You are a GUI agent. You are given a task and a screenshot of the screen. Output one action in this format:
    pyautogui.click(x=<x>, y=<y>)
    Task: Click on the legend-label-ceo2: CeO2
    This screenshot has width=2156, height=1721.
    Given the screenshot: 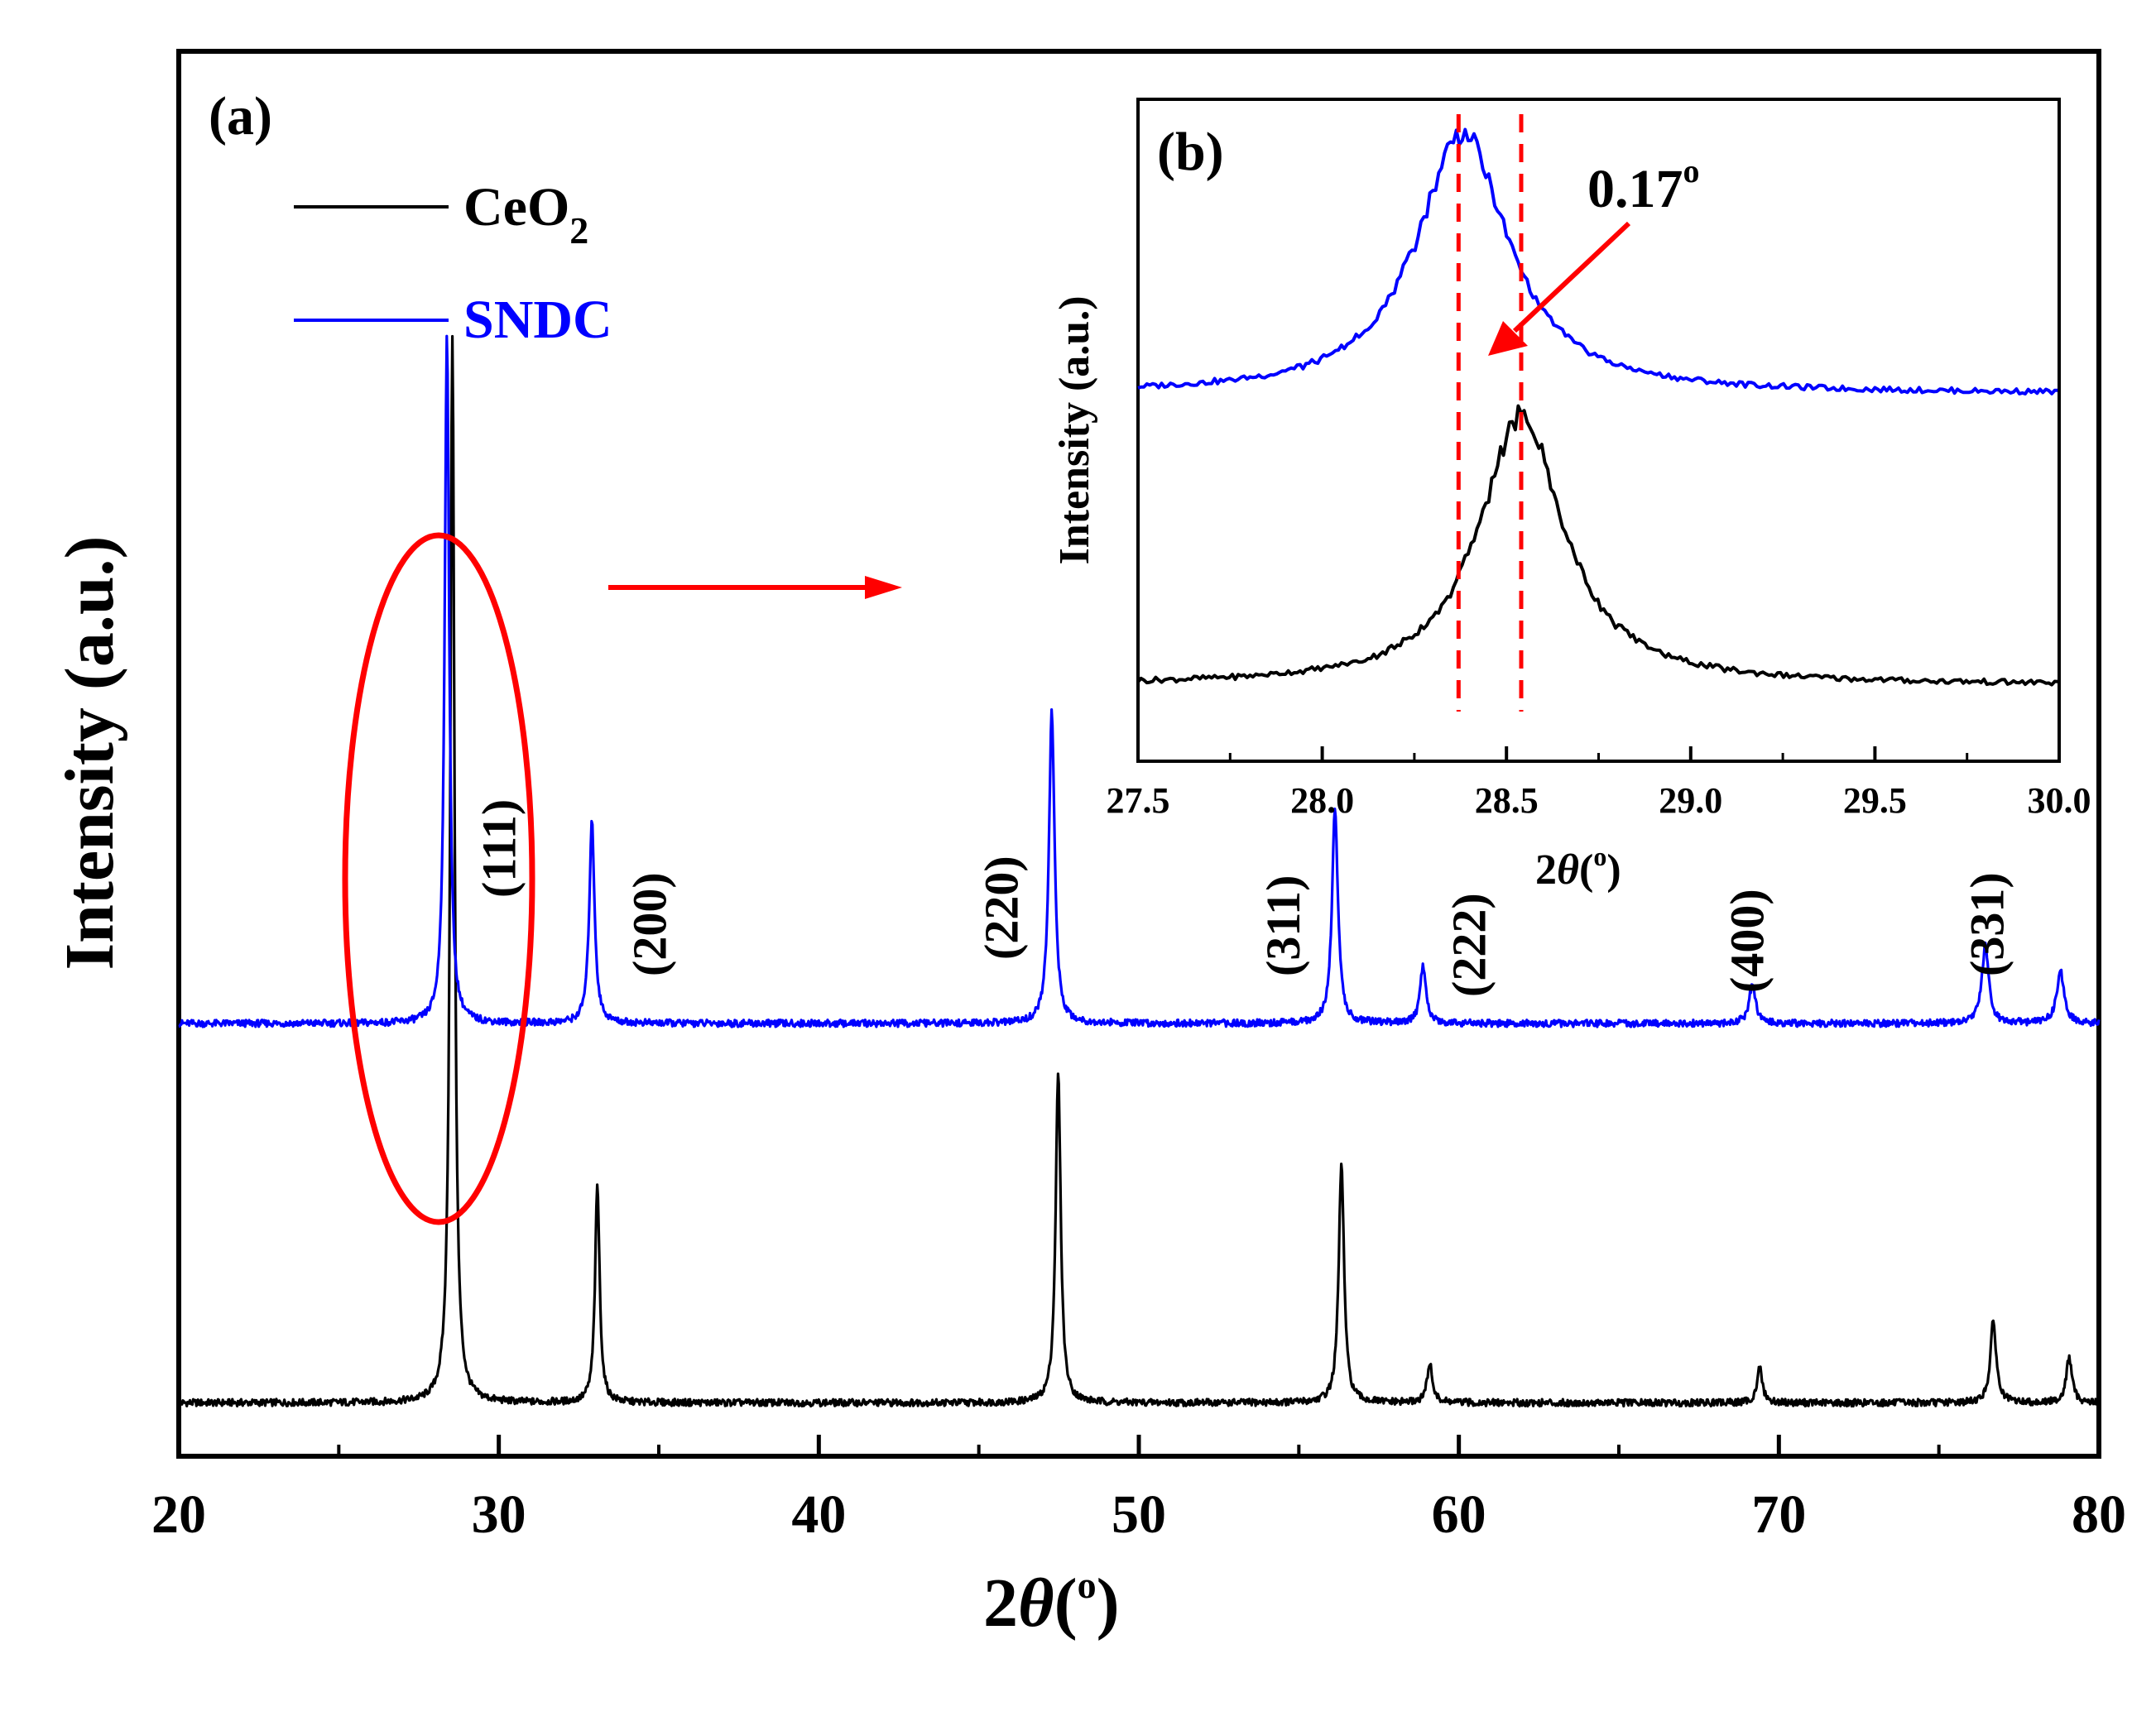 What is the action you would take?
    pyautogui.click(x=525, y=214)
    